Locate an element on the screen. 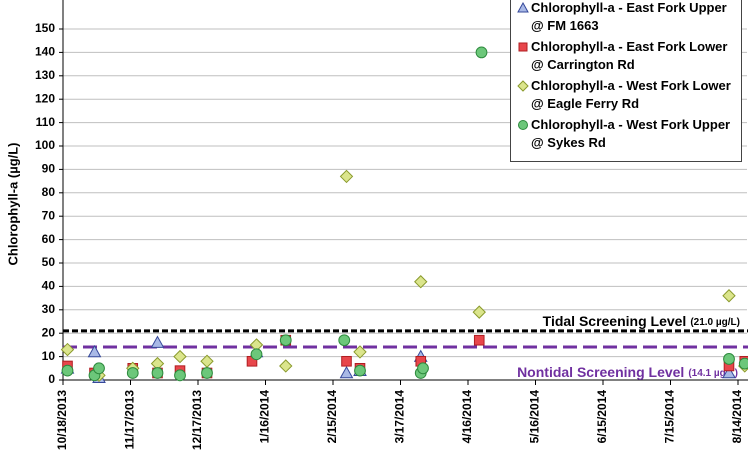 Image resolution: width=748 pixels, height=466 pixels. y-tick-label: 150 is located at coordinates (45, 28).